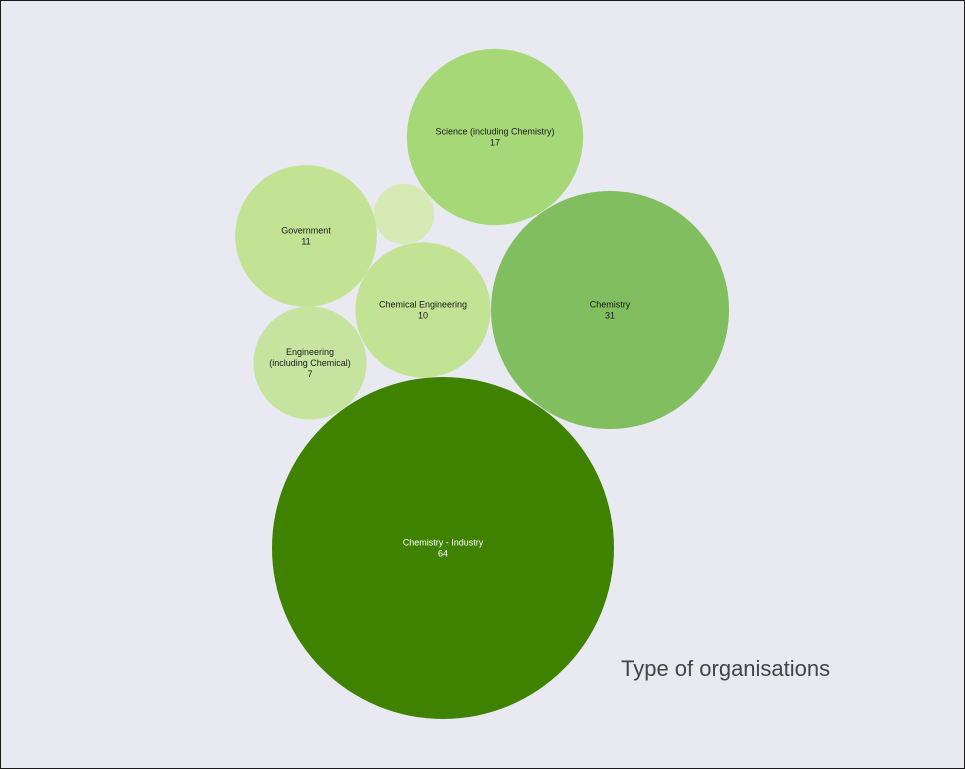 The width and height of the screenshot is (965, 769). I want to click on bubble: Engineering (including Chemical) 7, so click(310, 363).